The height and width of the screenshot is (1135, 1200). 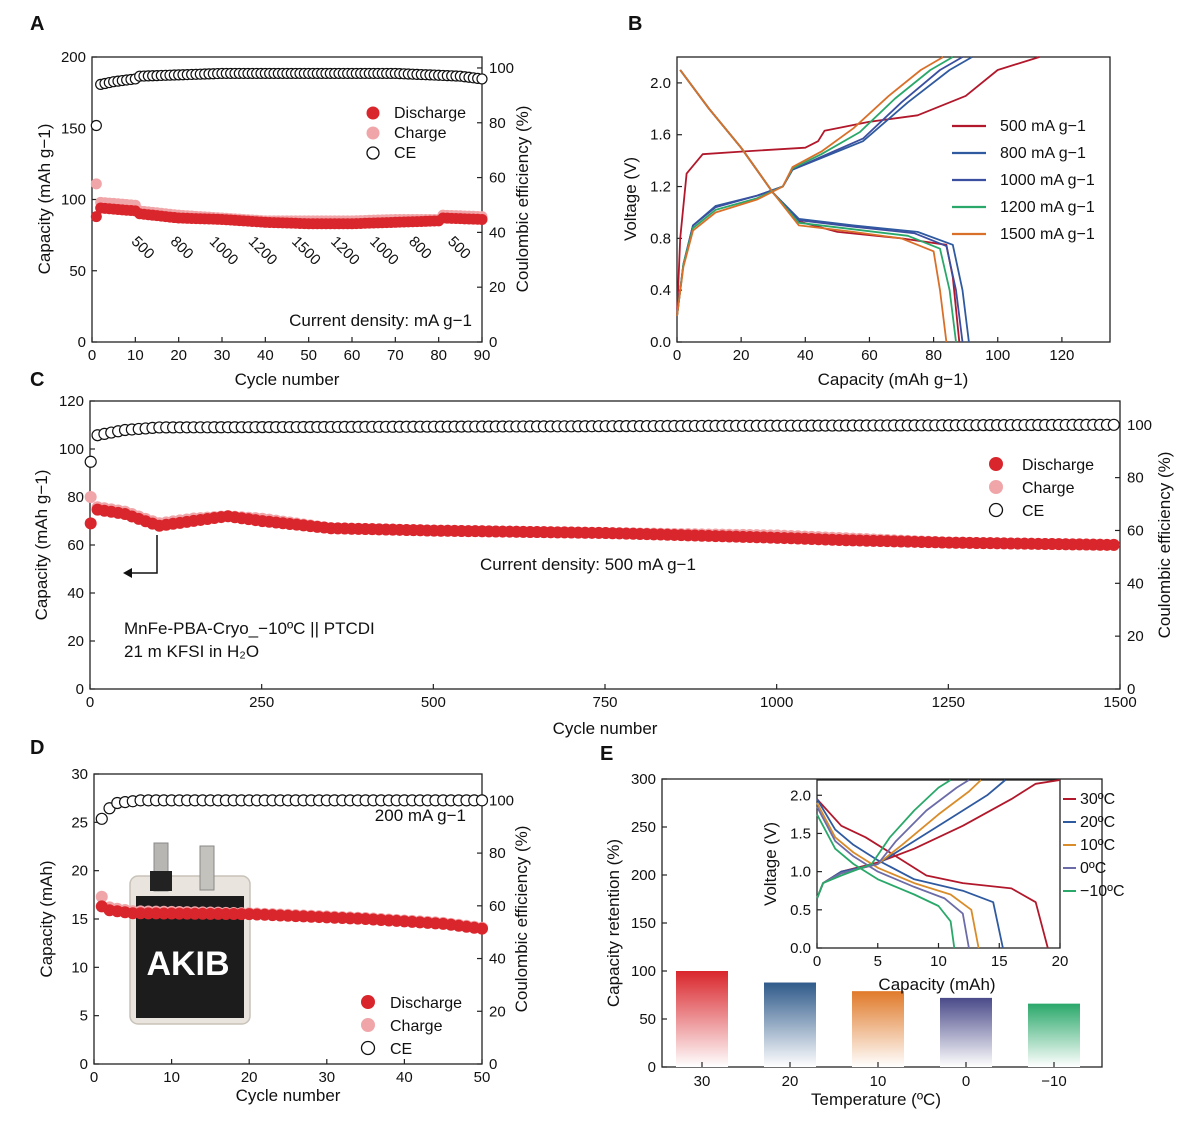 What do you see at coordinates (207, 868) in the screenshot?
I see `pouch-cell-tab-right` at bounding box center [207, 868].